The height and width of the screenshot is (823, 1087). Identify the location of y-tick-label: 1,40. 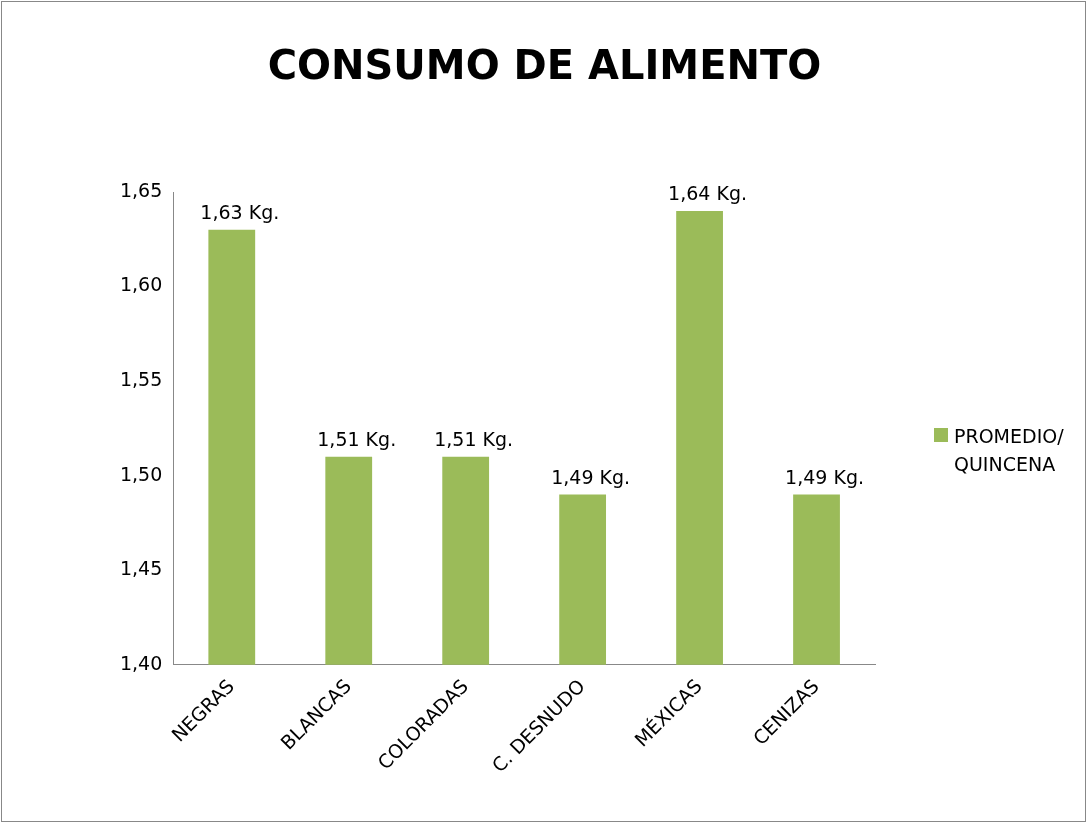
(141, 662).